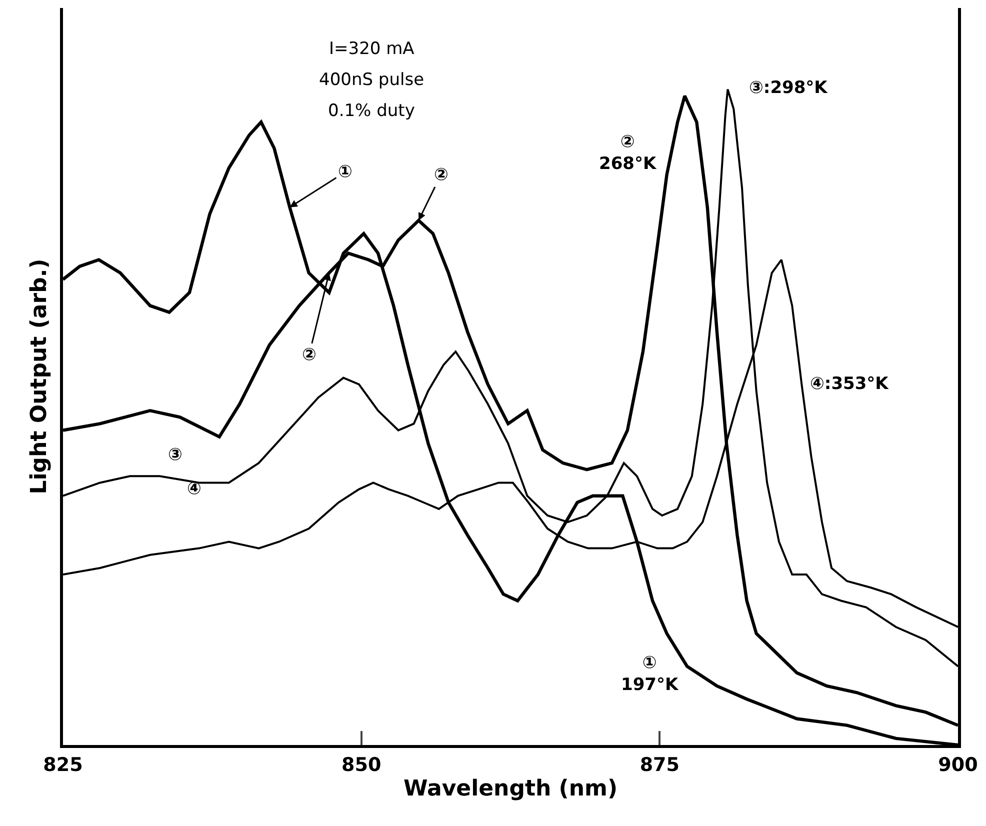 This screenshot has height=826, width=986. I want to click on y-axis-title: Light Output (arb.), so click(39, 376).